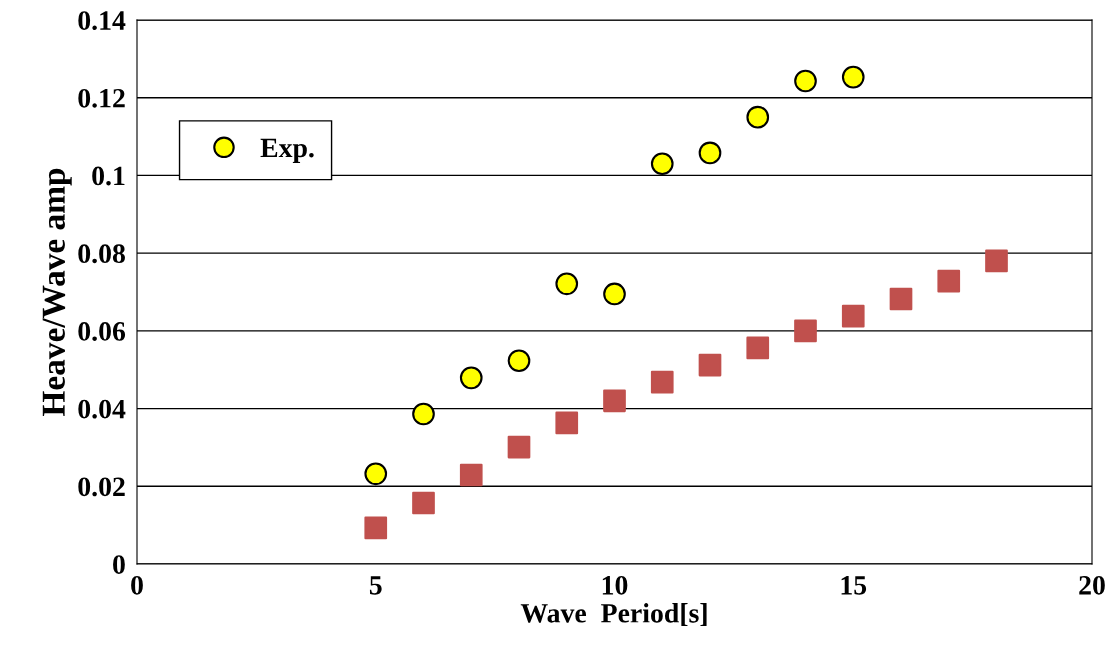 The width and height of the screenshot is (1118, 657). I want to click on x-tick-label: 10, so click(615, 585).